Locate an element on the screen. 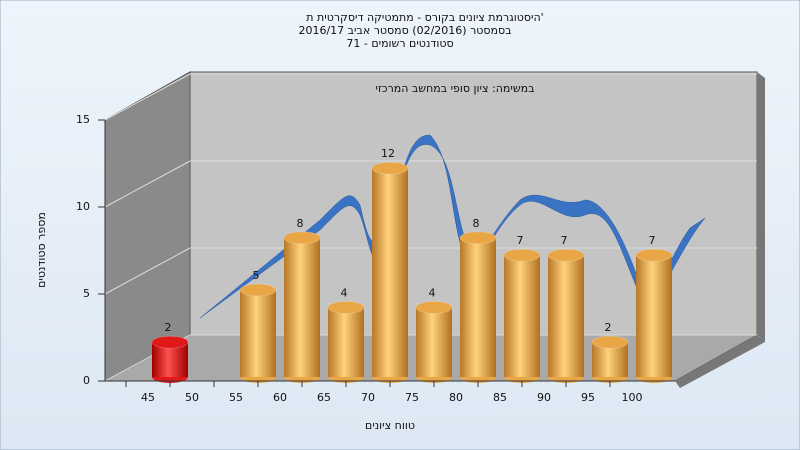  x-tick-label: 80 is located at coordinates (456, 397).